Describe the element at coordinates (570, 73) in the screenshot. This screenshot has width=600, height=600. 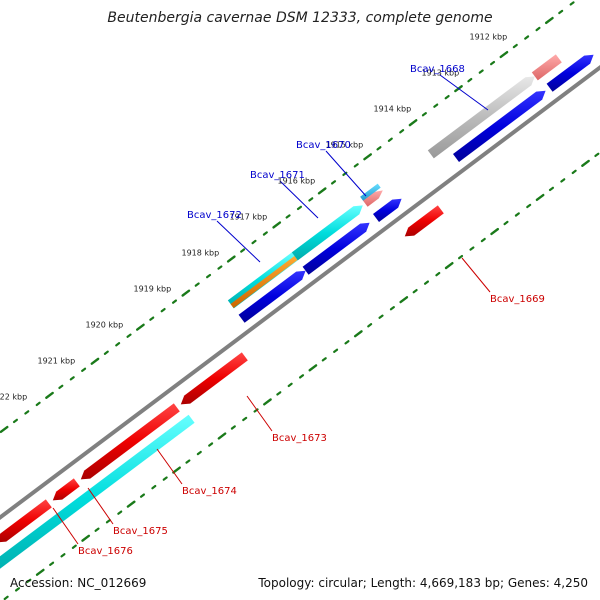
I see `cds-bcav-1668-lower` at that location.